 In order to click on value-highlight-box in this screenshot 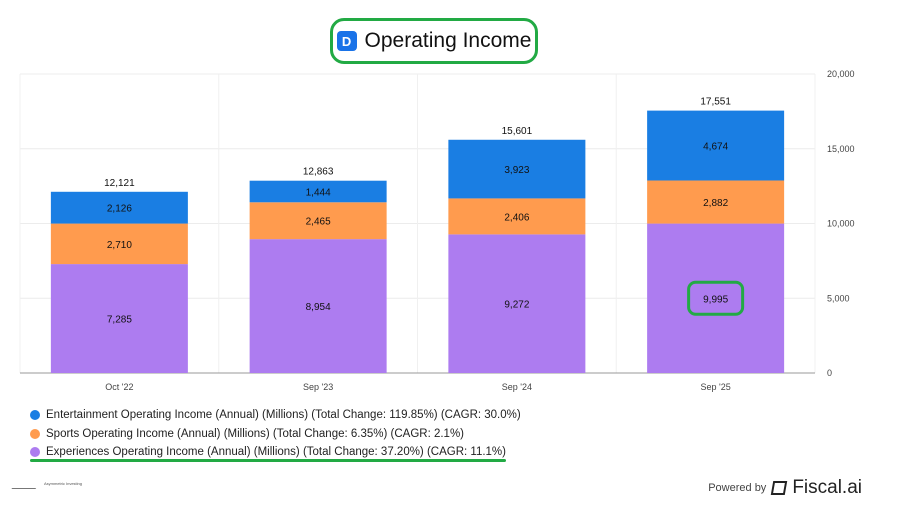, I will do `click(716, 298)`.